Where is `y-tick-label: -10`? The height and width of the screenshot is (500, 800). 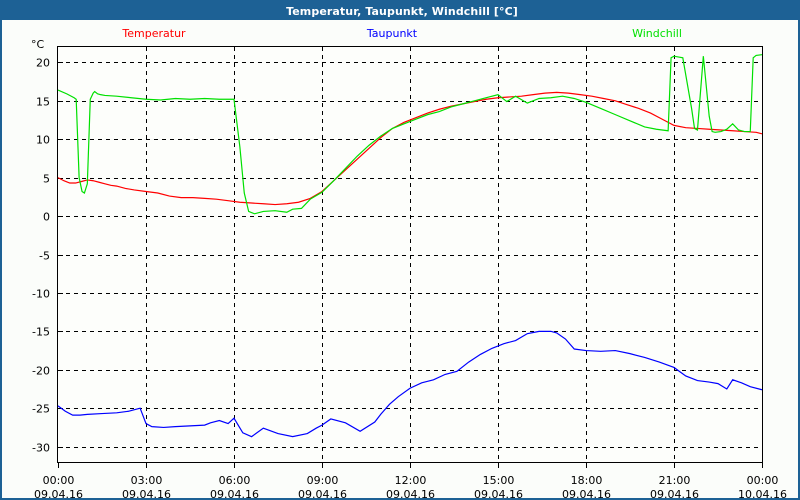 y-tick-label: -10 is located at coordinates (41, 294).